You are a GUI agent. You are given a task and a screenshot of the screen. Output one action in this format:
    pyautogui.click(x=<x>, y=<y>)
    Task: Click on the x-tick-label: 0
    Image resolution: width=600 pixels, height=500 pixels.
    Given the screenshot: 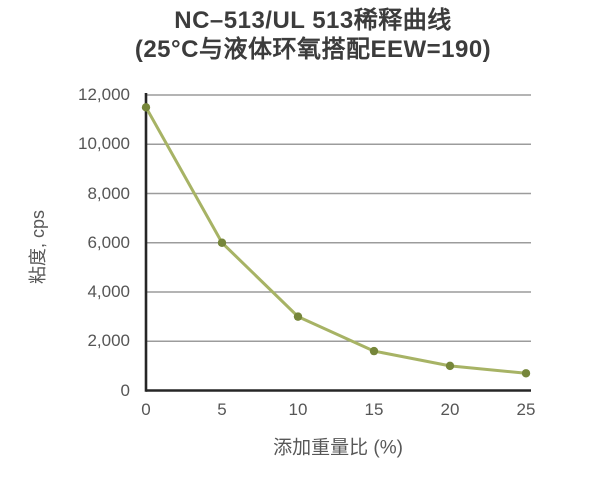 What is the action you would take?
    pyautogui.click(x=146, y=409)
    